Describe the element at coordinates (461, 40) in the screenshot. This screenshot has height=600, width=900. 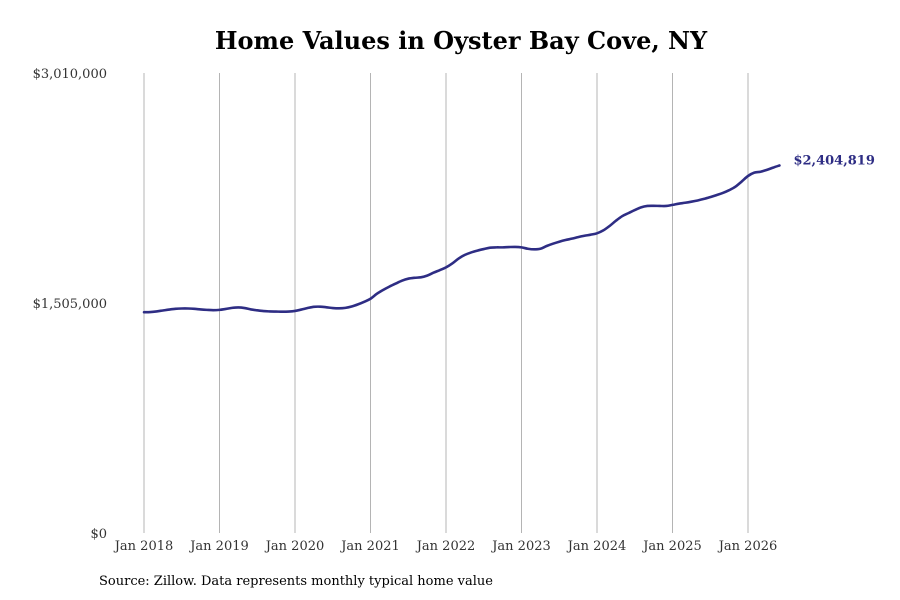
I see `chart-title: Home Values in Oyster Bay Cove, NY` at that location.